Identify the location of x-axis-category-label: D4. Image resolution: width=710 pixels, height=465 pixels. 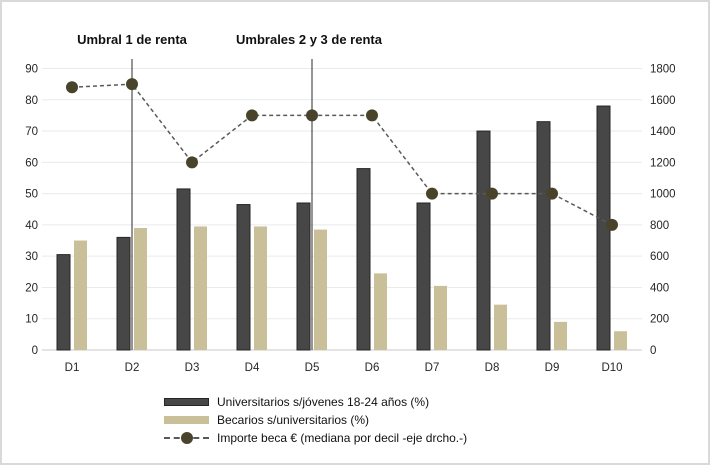
(252, 368).